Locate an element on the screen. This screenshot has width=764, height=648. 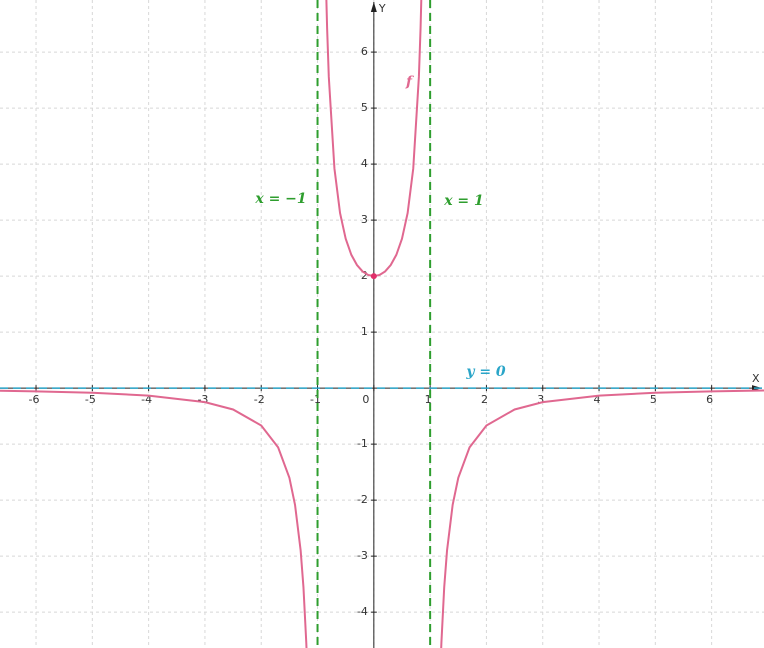
y-tick-label: 3 is located at coordinates (364, 219).